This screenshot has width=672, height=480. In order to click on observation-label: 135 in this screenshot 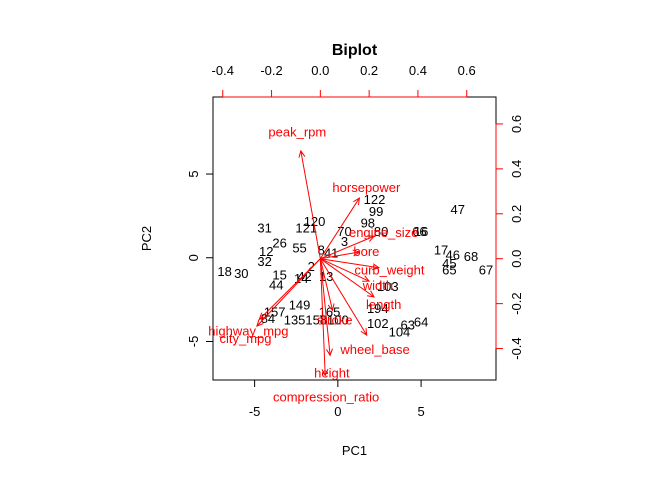, I will do `click(295, 320)`.